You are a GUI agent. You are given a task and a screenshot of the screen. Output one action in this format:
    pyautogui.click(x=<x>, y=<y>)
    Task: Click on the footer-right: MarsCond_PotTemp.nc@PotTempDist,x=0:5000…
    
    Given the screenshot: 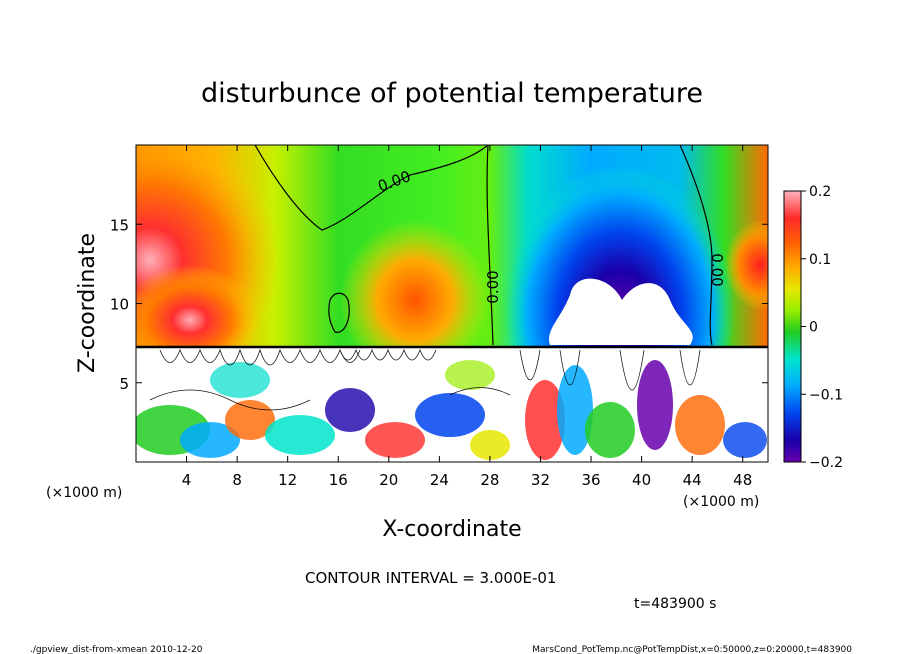 What is the action you would take?
    pyautogui.click(x=692, y=649)
    